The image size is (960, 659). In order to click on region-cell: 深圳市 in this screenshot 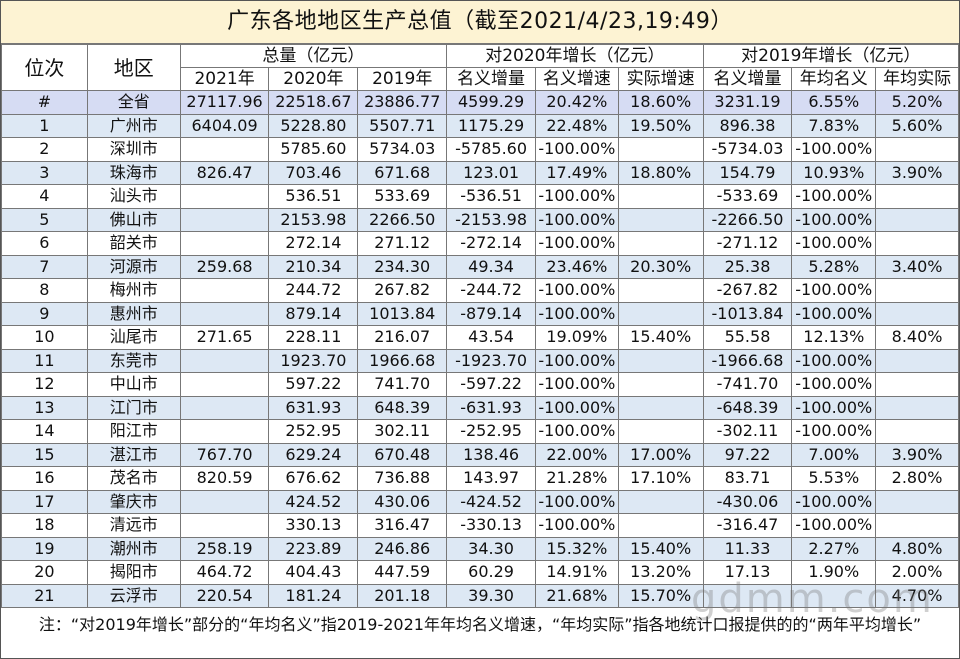, I will do `click(133, 149)`.